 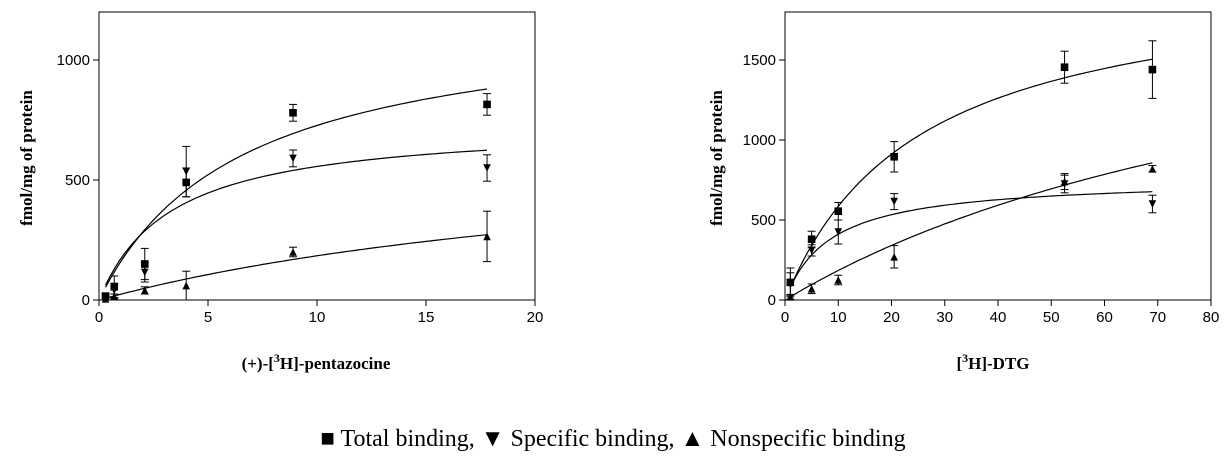 I want to click on dtg-x-tick-label: 50, so click(x=1051, y=317).